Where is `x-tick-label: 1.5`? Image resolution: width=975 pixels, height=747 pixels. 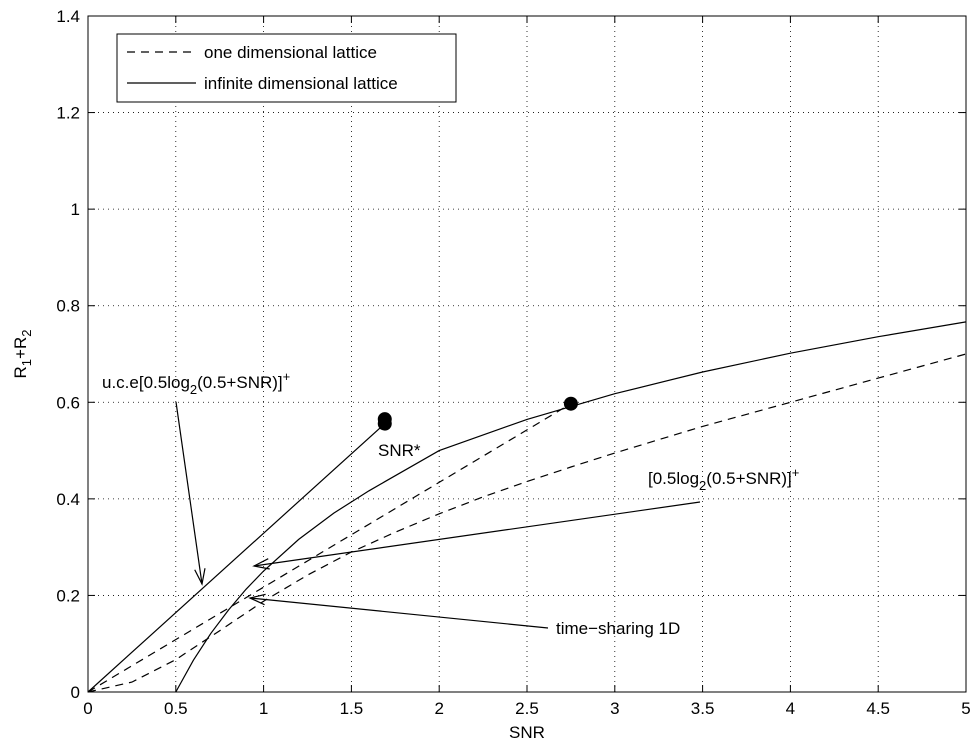 x-tick-label: 1.5 is located at coordinates (352, 708).